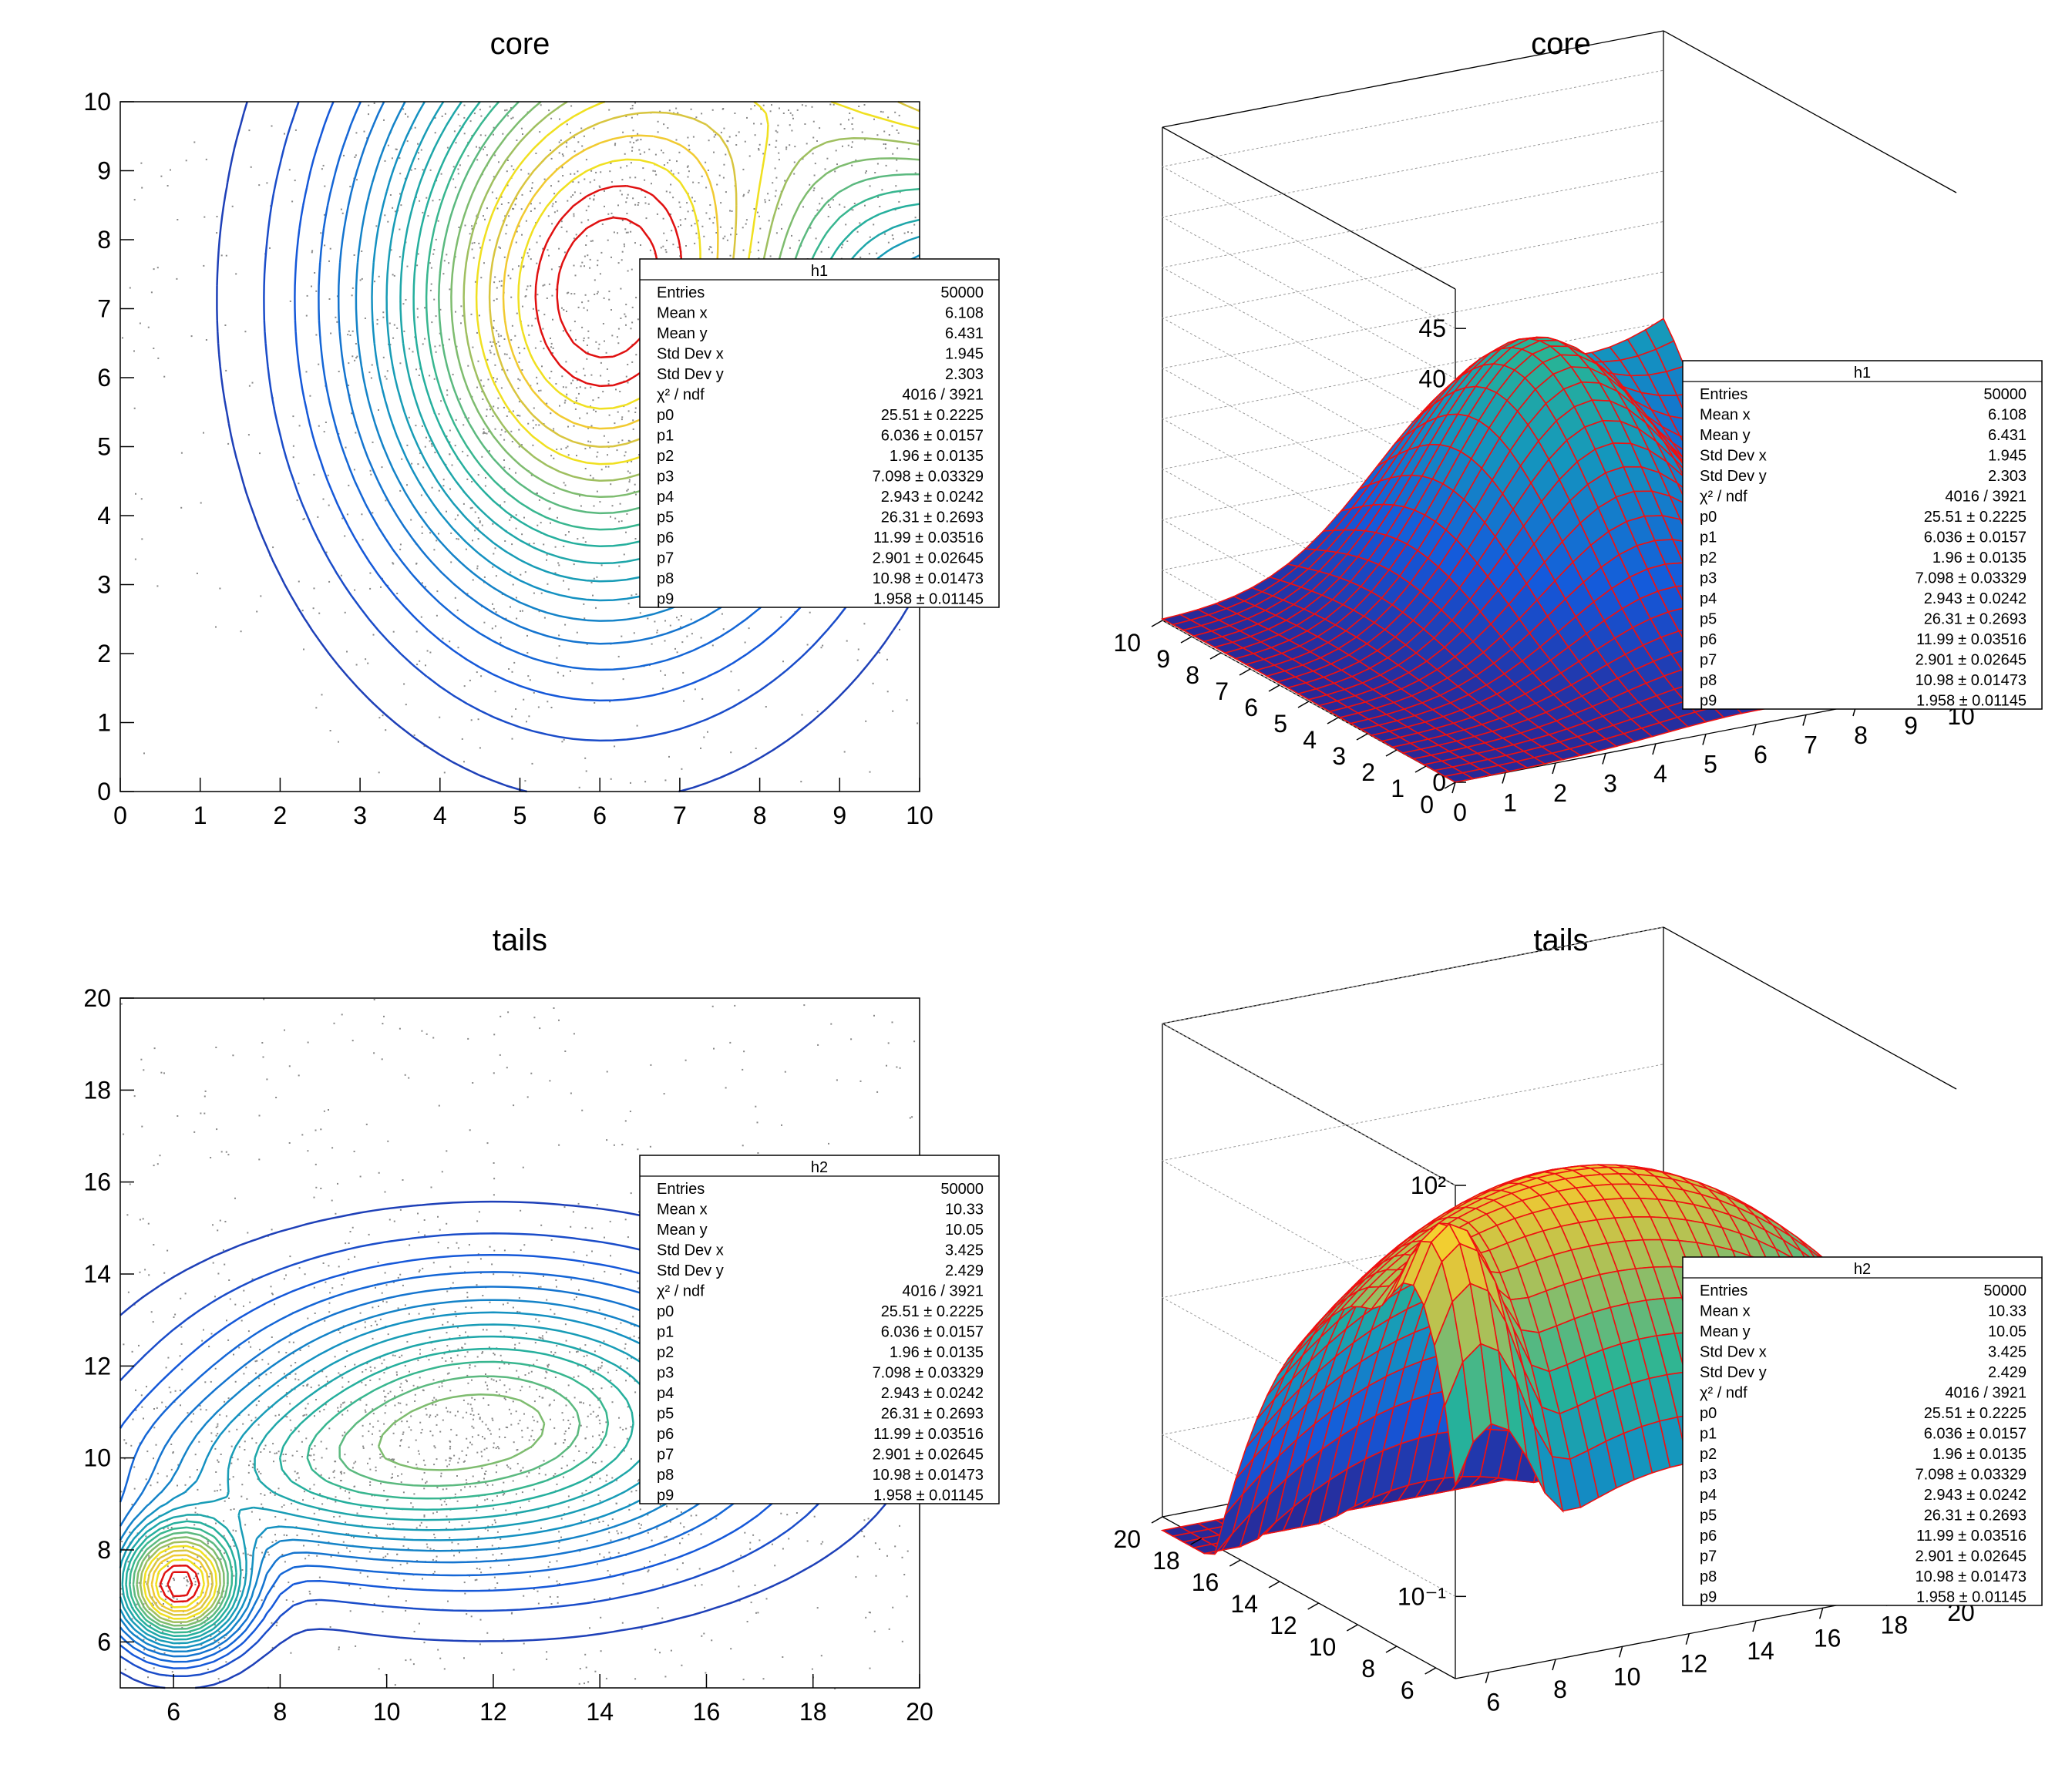 The width and height of the screenshot is (2072, 1785). What do you see at coordinates (1709, 680) in the screenshot?
I see `stats-label: p8` at bounding box center [1709, 680].